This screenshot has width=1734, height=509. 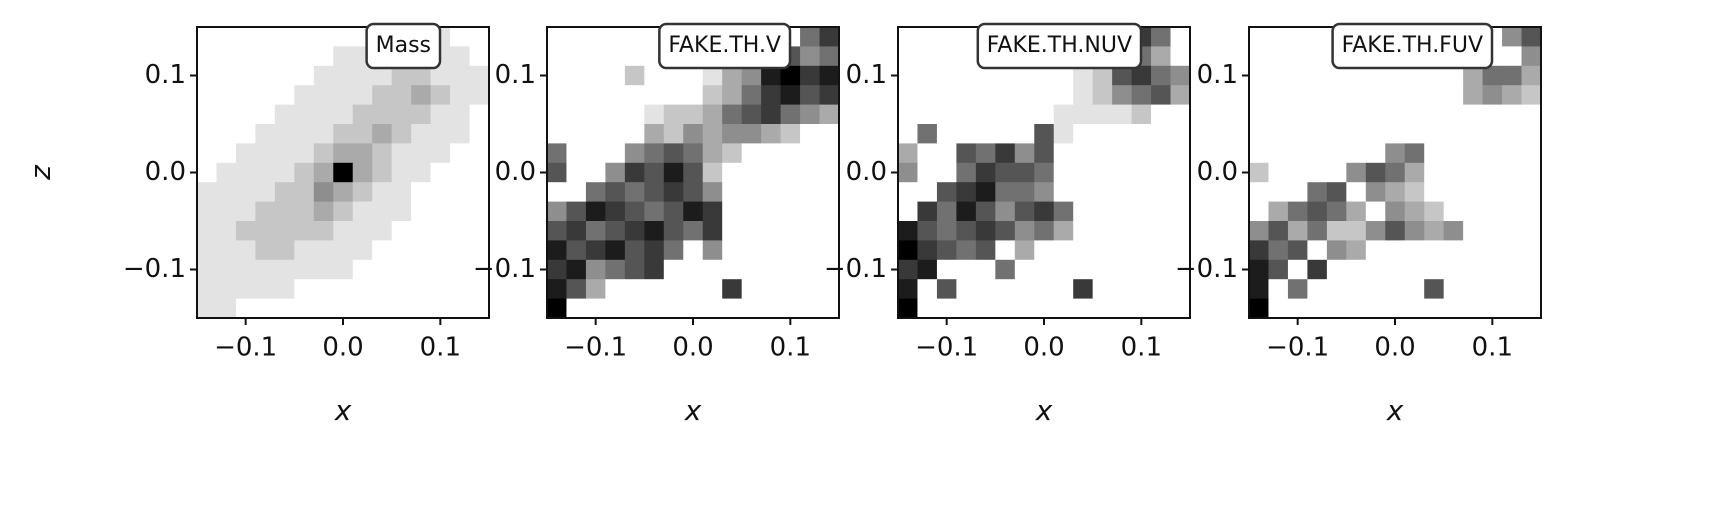 I want to click on y-tick-label: 0.1, so click(x=165, y=75).